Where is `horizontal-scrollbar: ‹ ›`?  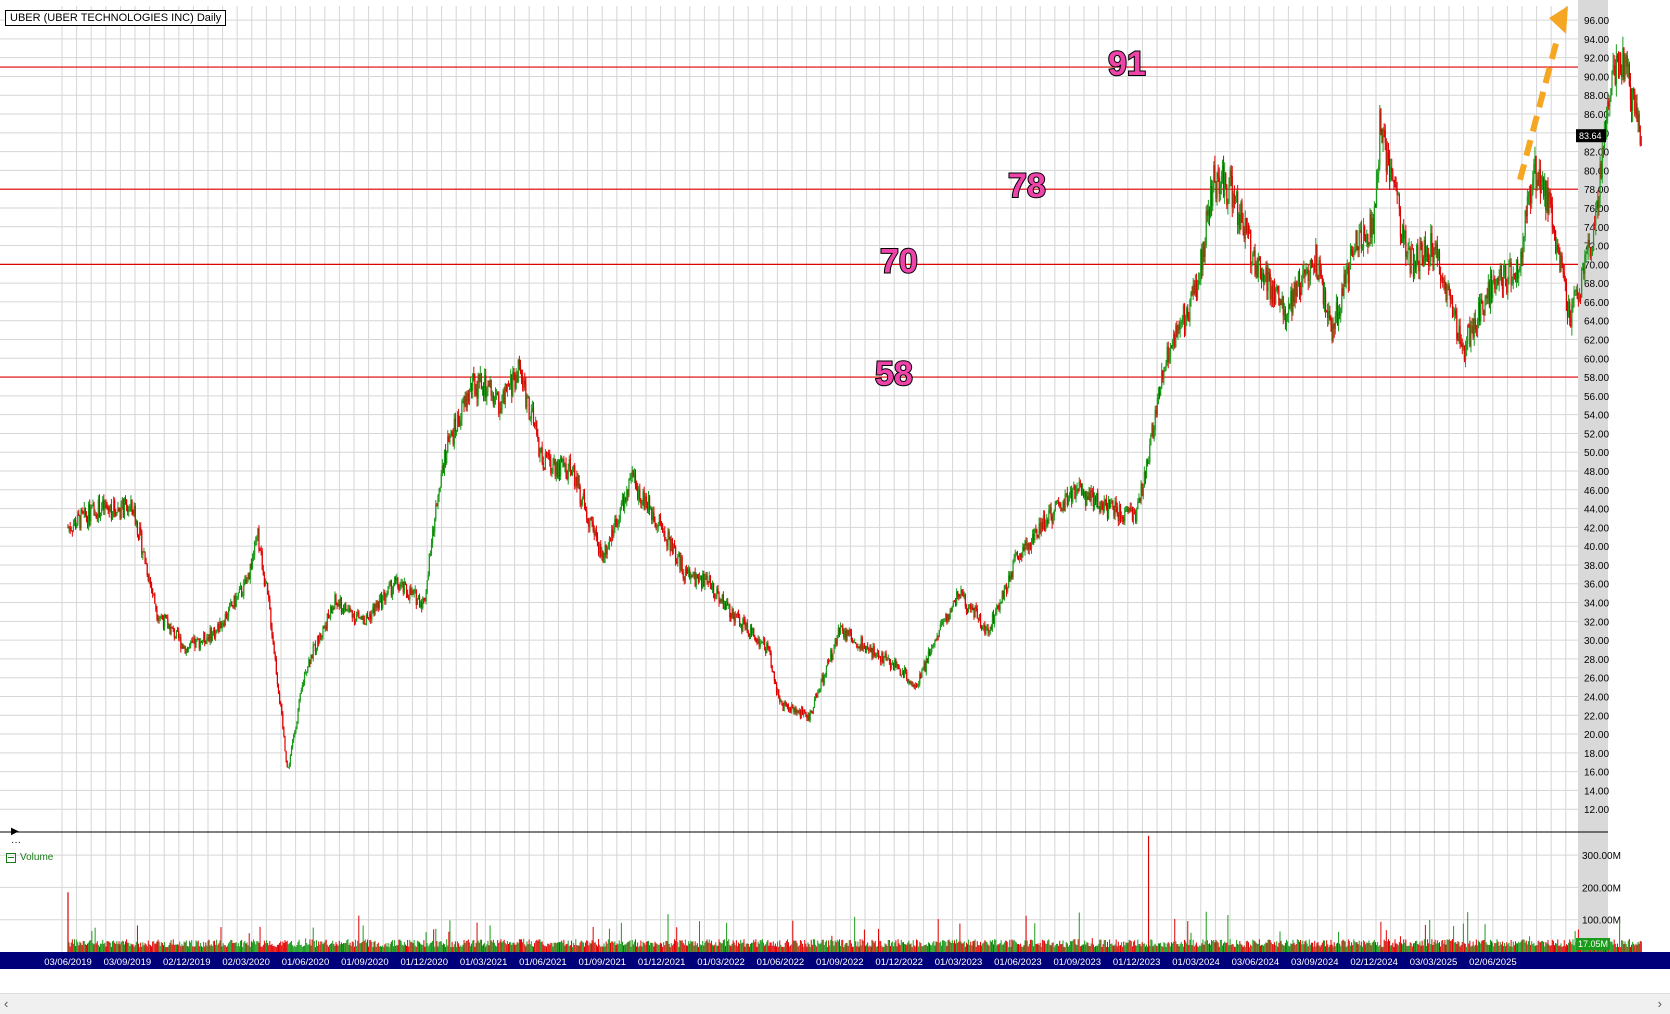 horizontal-scrollbar: ‹ › is located at coordinates (835, 1003).